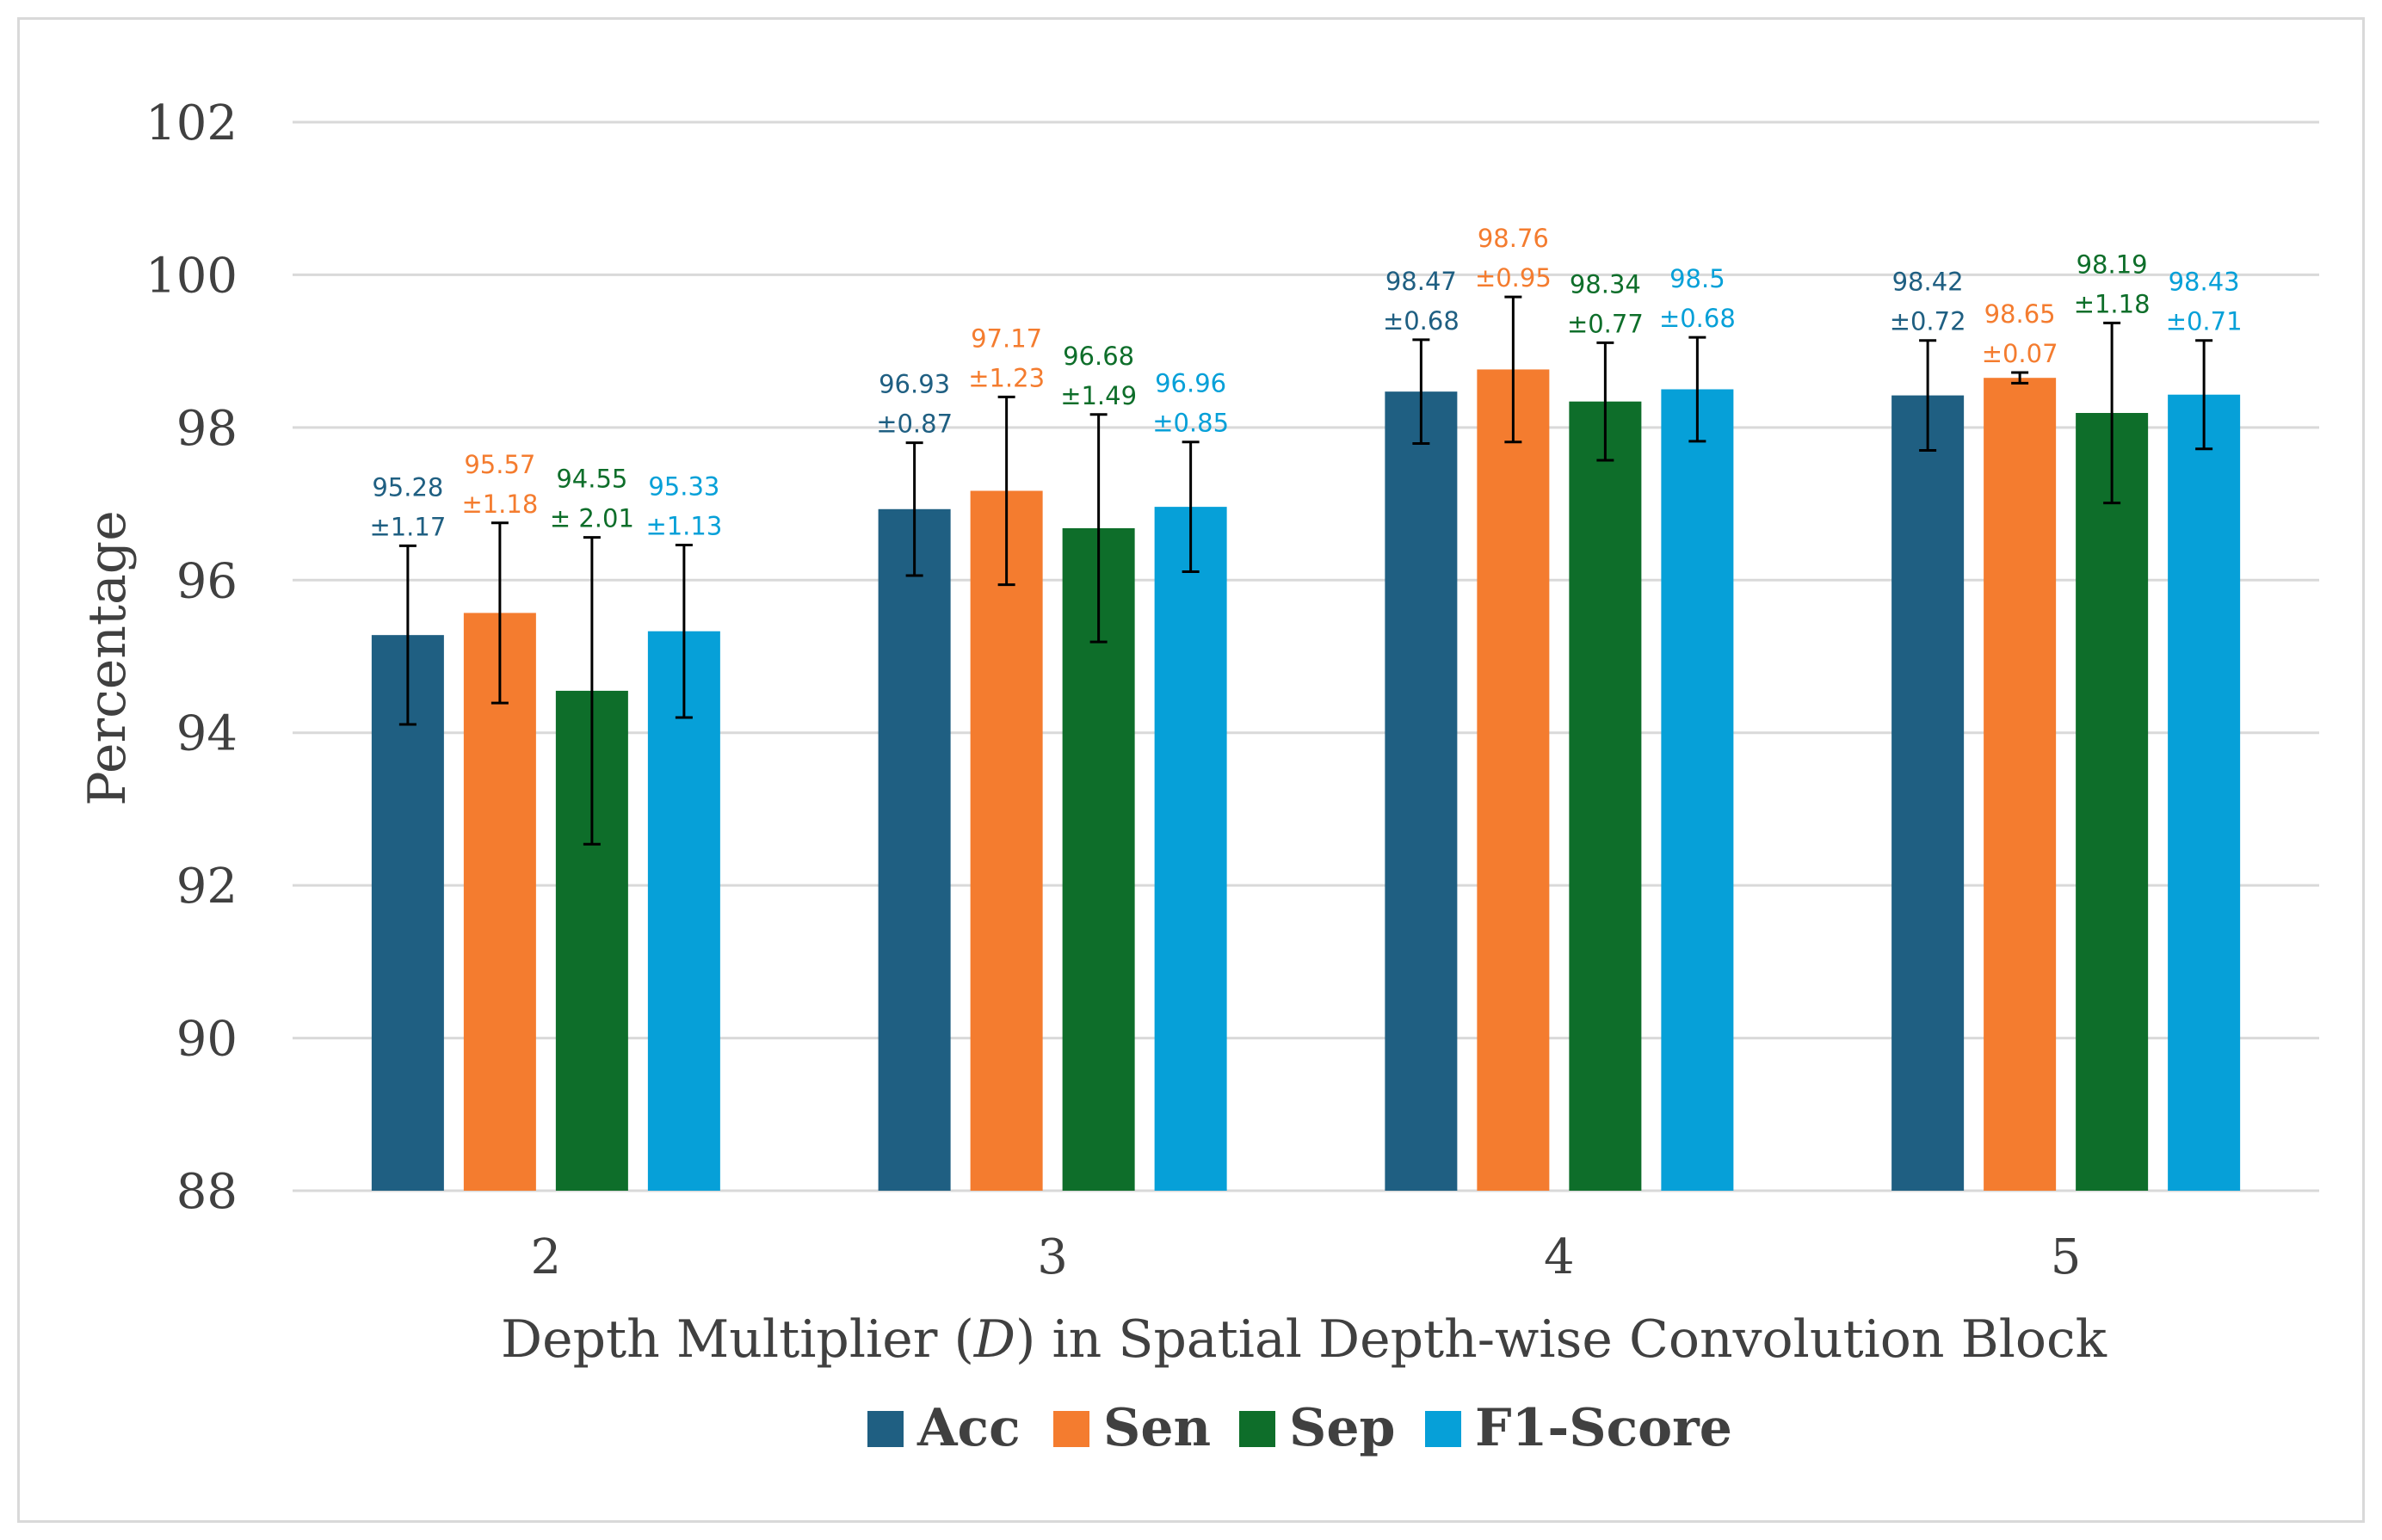 The width and height of the screenshot is (2382, 1540). What do you see at coordinates (683, 525) in the screenshot?
I see `data-label-error-f1-score-2: ±1.13` at bounding box center [683, 525].